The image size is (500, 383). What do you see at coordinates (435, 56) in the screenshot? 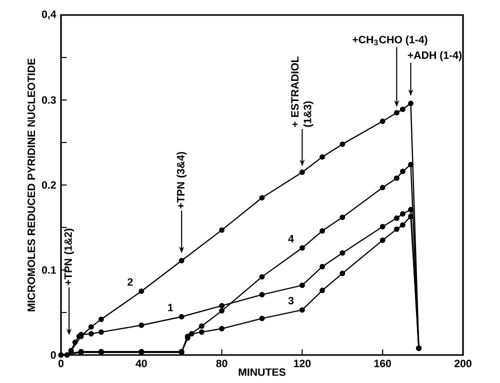
I see `annotation: +ADH (1-4)` at bounding box center [435, 56].